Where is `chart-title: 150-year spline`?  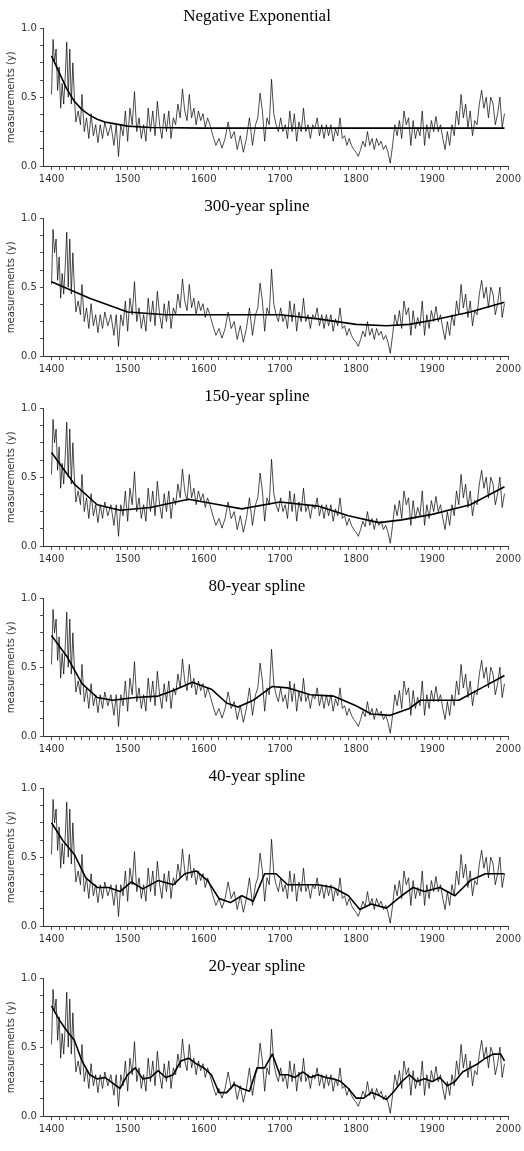 chart-title: 150-year spline is located at coordinates (257, 395).